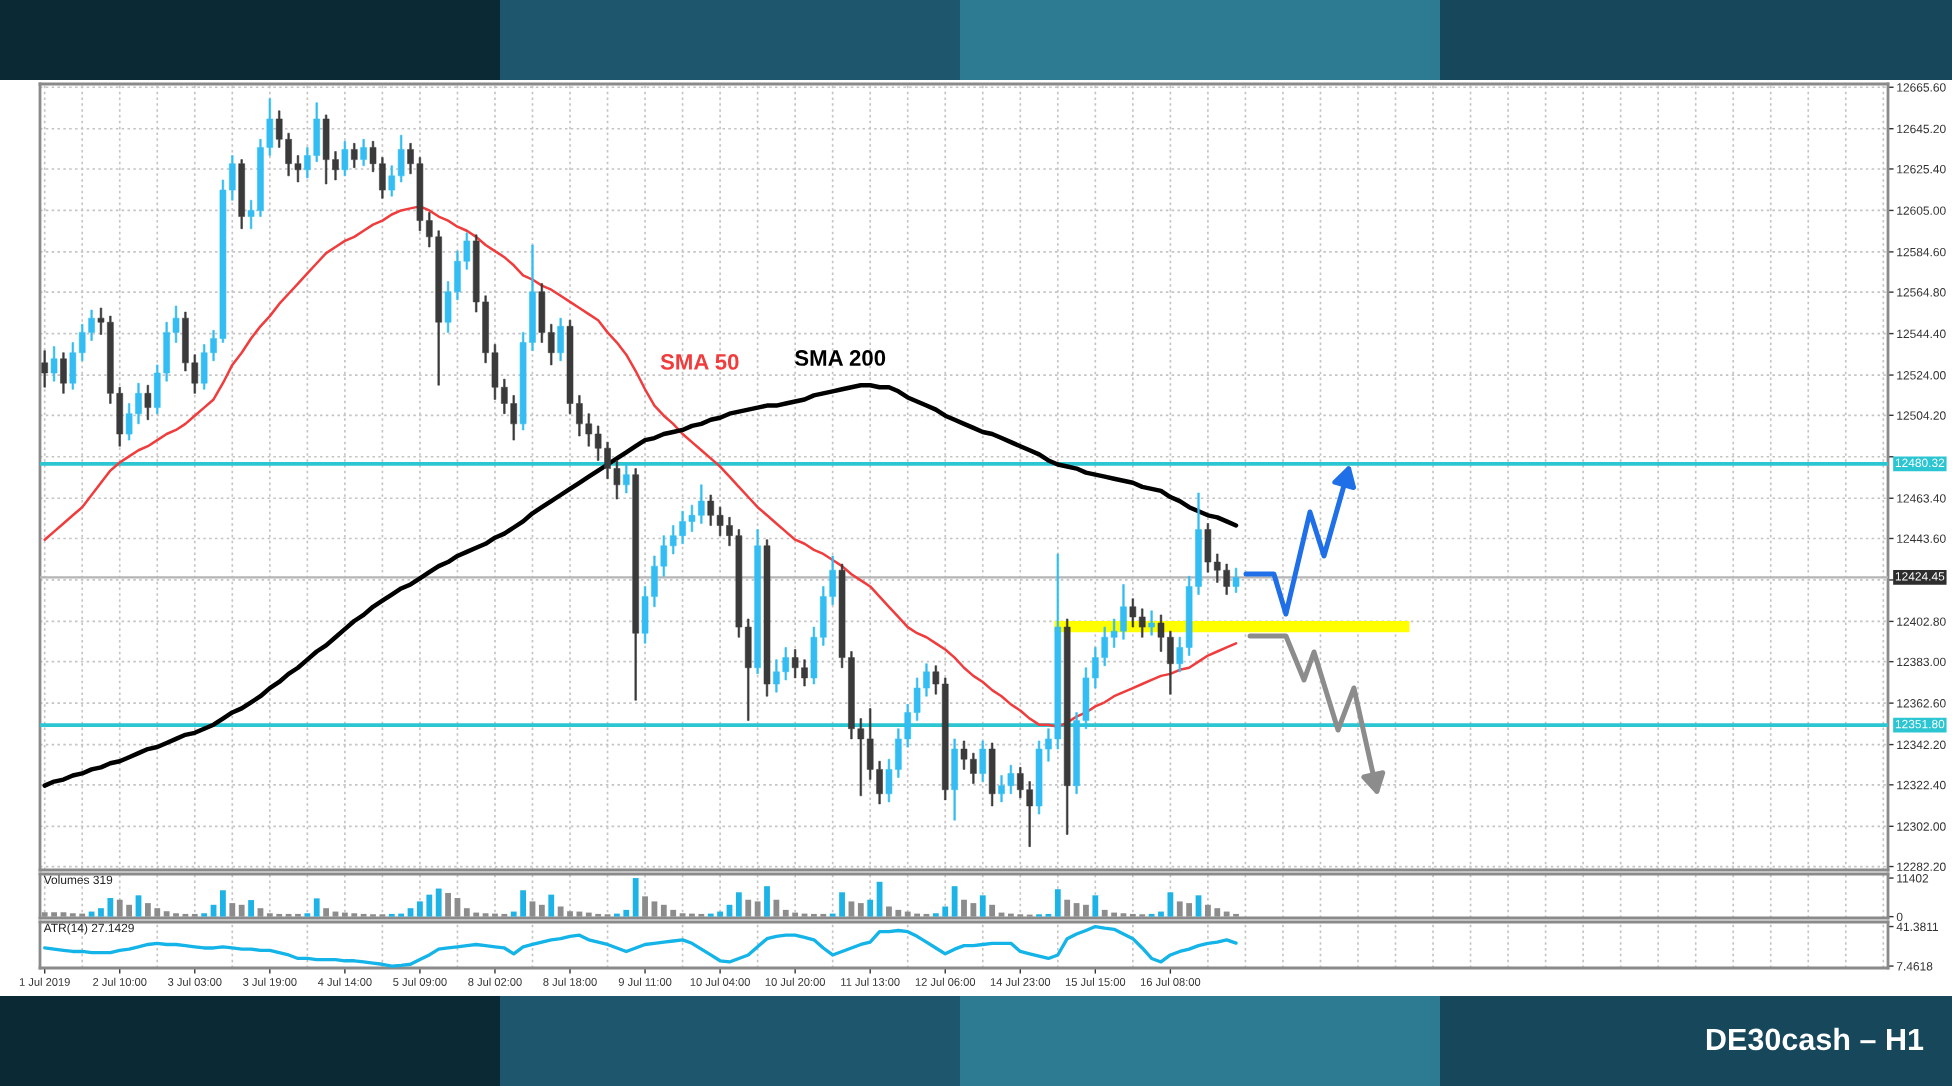 The height and width of the screenshot is (1086, 1952). I want to click on series-label: SMA 200, so click(840, 358).